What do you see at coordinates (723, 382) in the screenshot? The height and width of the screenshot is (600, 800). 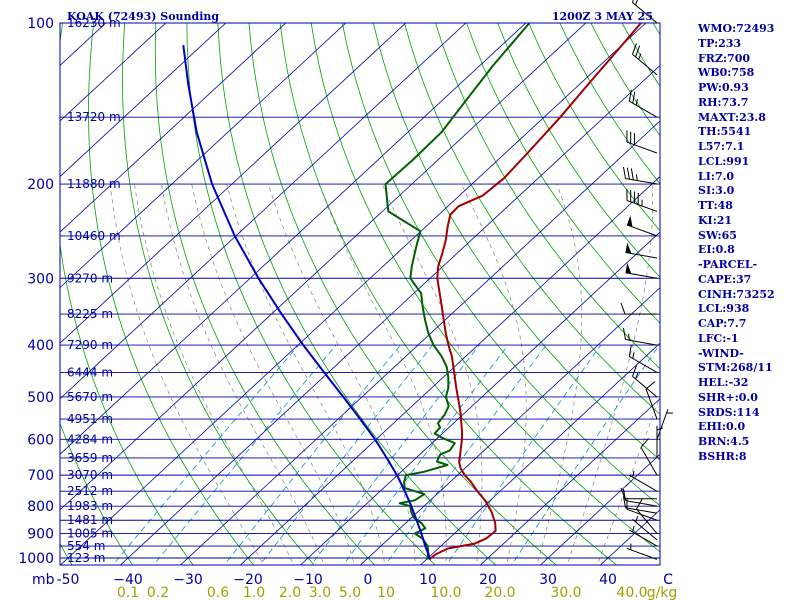 I see `index-item: HEL:-32` at bounding box center [723, 382].